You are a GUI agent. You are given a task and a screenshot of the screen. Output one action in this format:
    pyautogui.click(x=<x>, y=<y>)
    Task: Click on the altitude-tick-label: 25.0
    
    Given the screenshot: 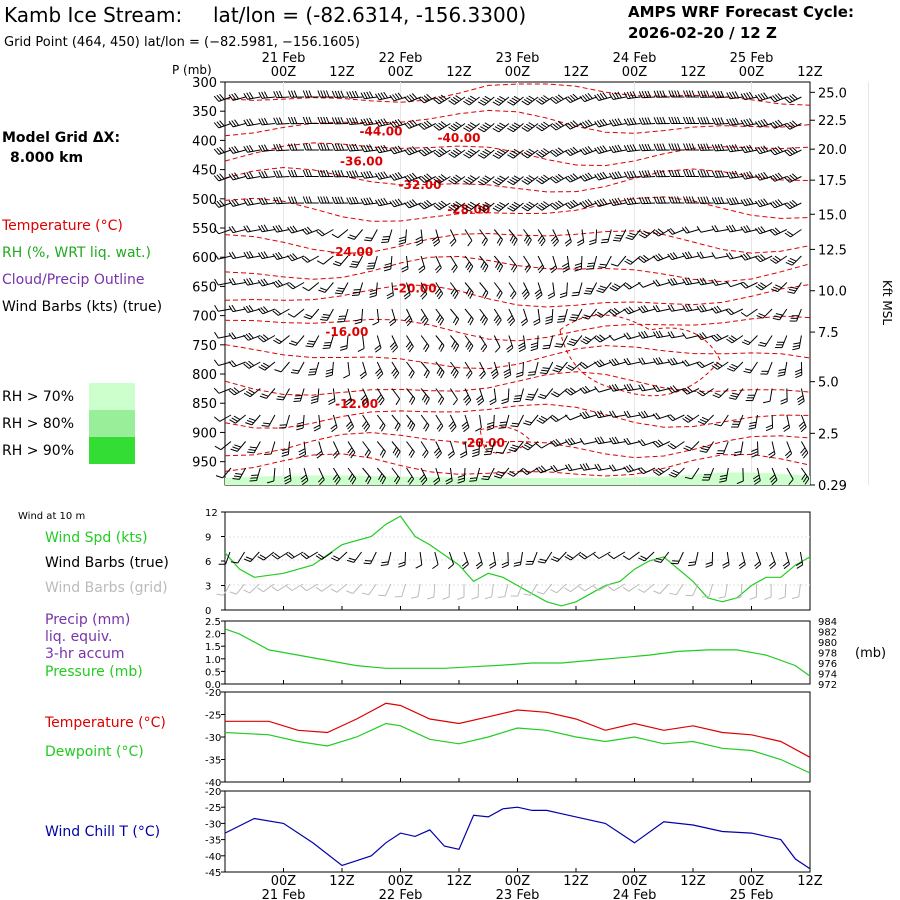 What is the action you would take?
    pyautogui.click(x=832, y=93)
    